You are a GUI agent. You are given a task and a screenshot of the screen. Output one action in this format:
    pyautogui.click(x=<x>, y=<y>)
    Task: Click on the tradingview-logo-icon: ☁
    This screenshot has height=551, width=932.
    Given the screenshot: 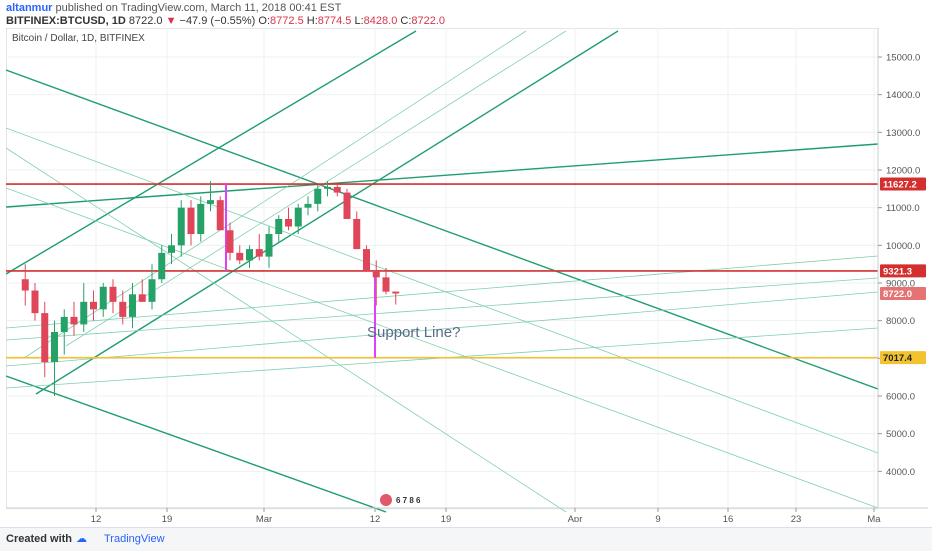 What is the action you would take?
    pyautogui.click(x=81, y=539)
    